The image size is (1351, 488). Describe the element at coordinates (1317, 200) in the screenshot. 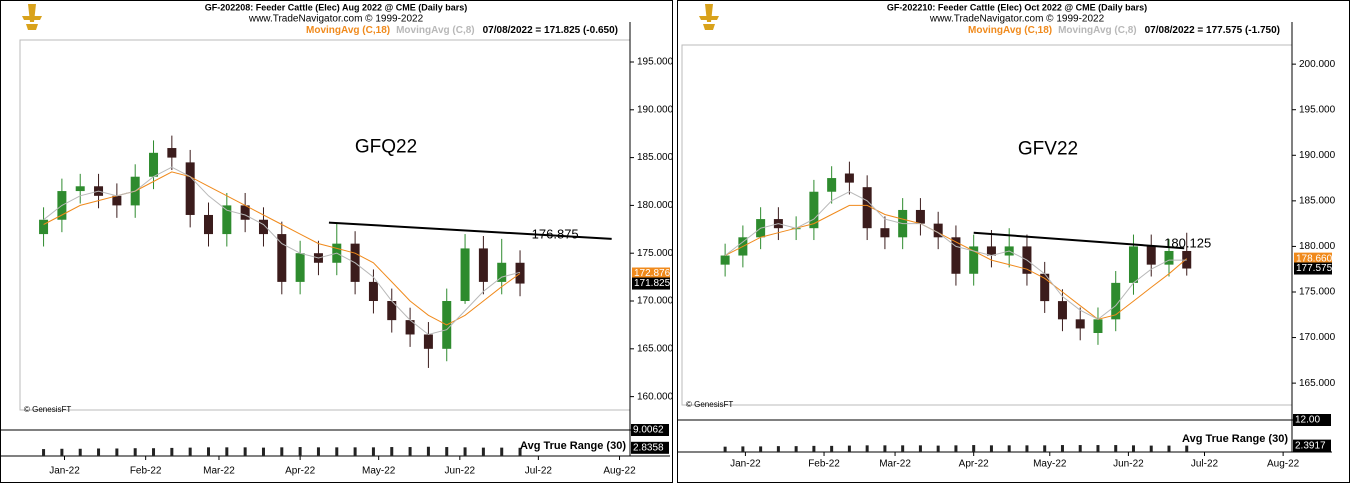

I see `y-tick-label: 185.000` at that location.